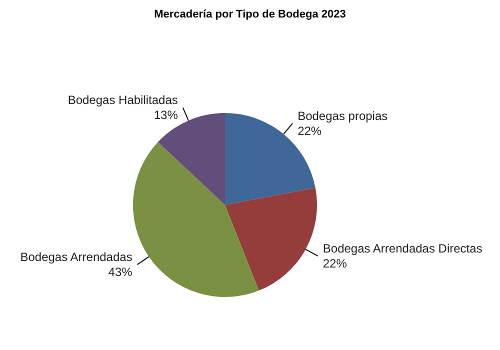  Describe the element at coordinates (343, 115) in the screenshot. I see `slice-label: Bodegas propias` at that location.